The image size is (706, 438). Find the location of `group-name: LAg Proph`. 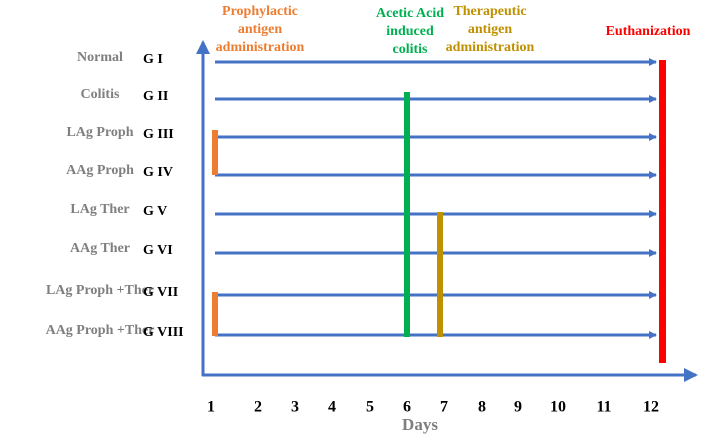

group-name: LAg Proph is located at coordinates (99, 132).